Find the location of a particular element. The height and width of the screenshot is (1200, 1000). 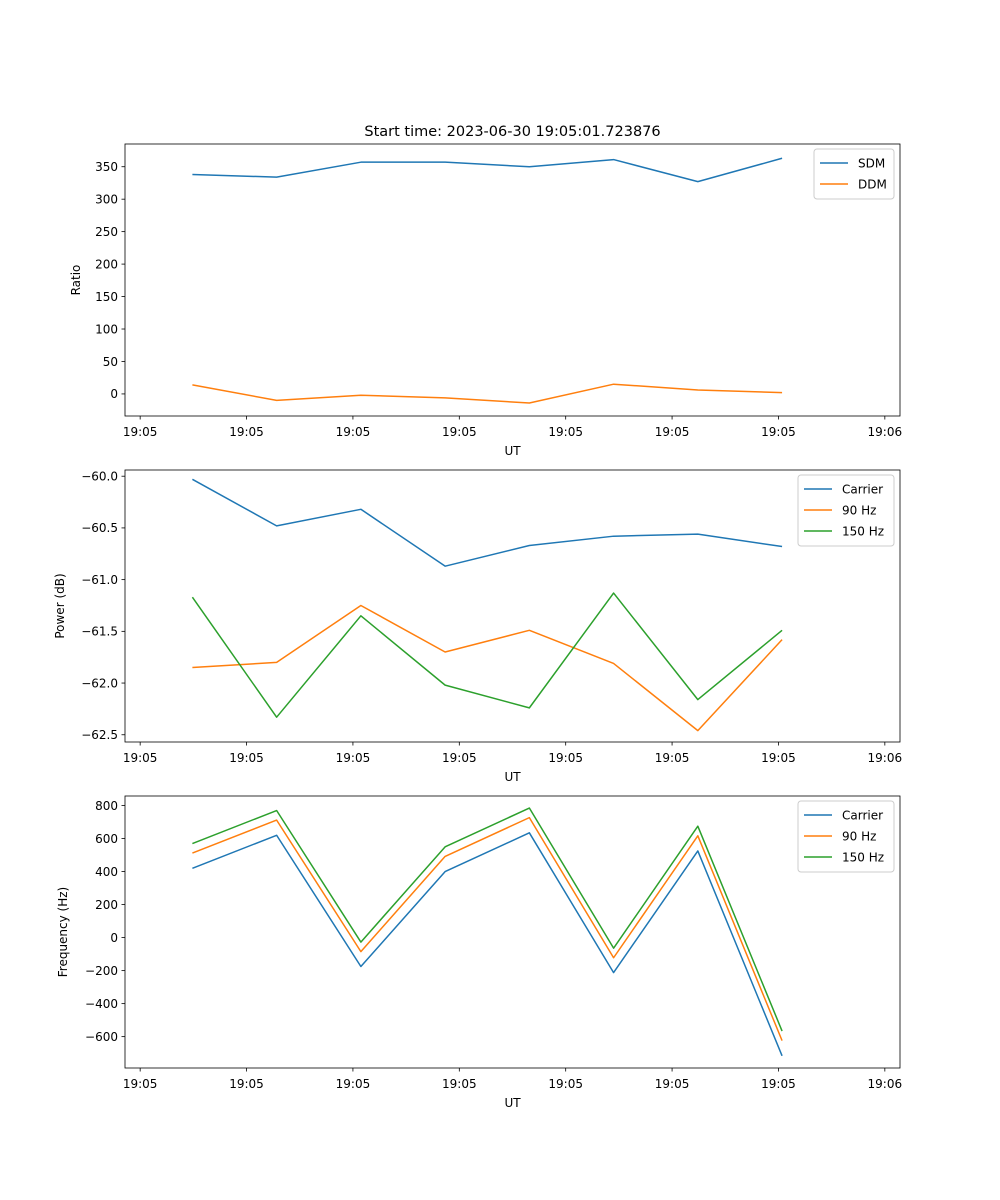

y-tick-label: −61.5 is located at coordinates (99, 632).